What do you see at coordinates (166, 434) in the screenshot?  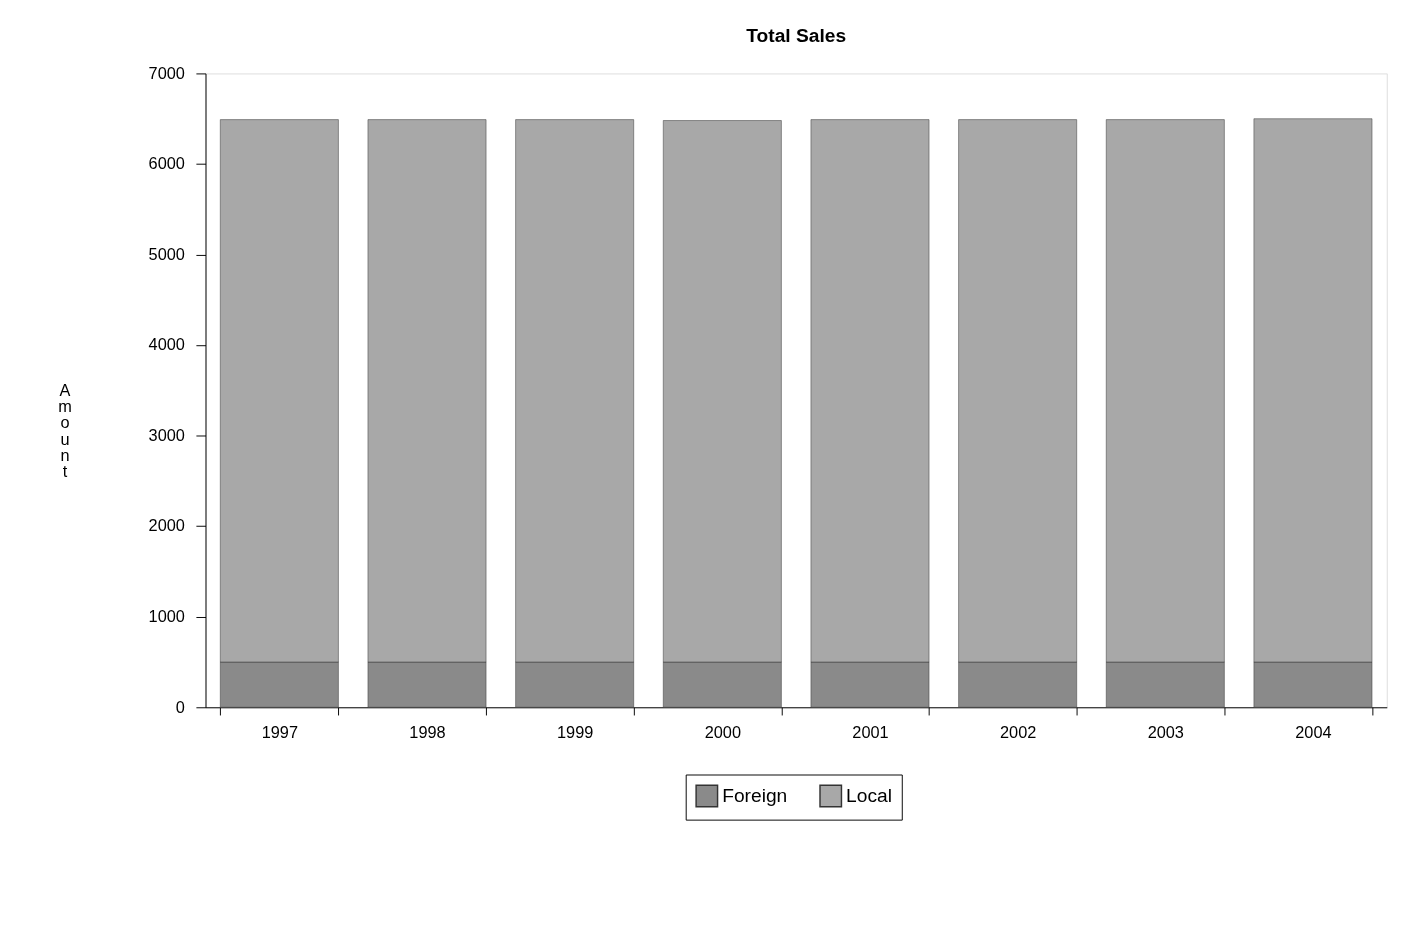 I see `y-tick-label: 3000` at bounding box center [166, 434].